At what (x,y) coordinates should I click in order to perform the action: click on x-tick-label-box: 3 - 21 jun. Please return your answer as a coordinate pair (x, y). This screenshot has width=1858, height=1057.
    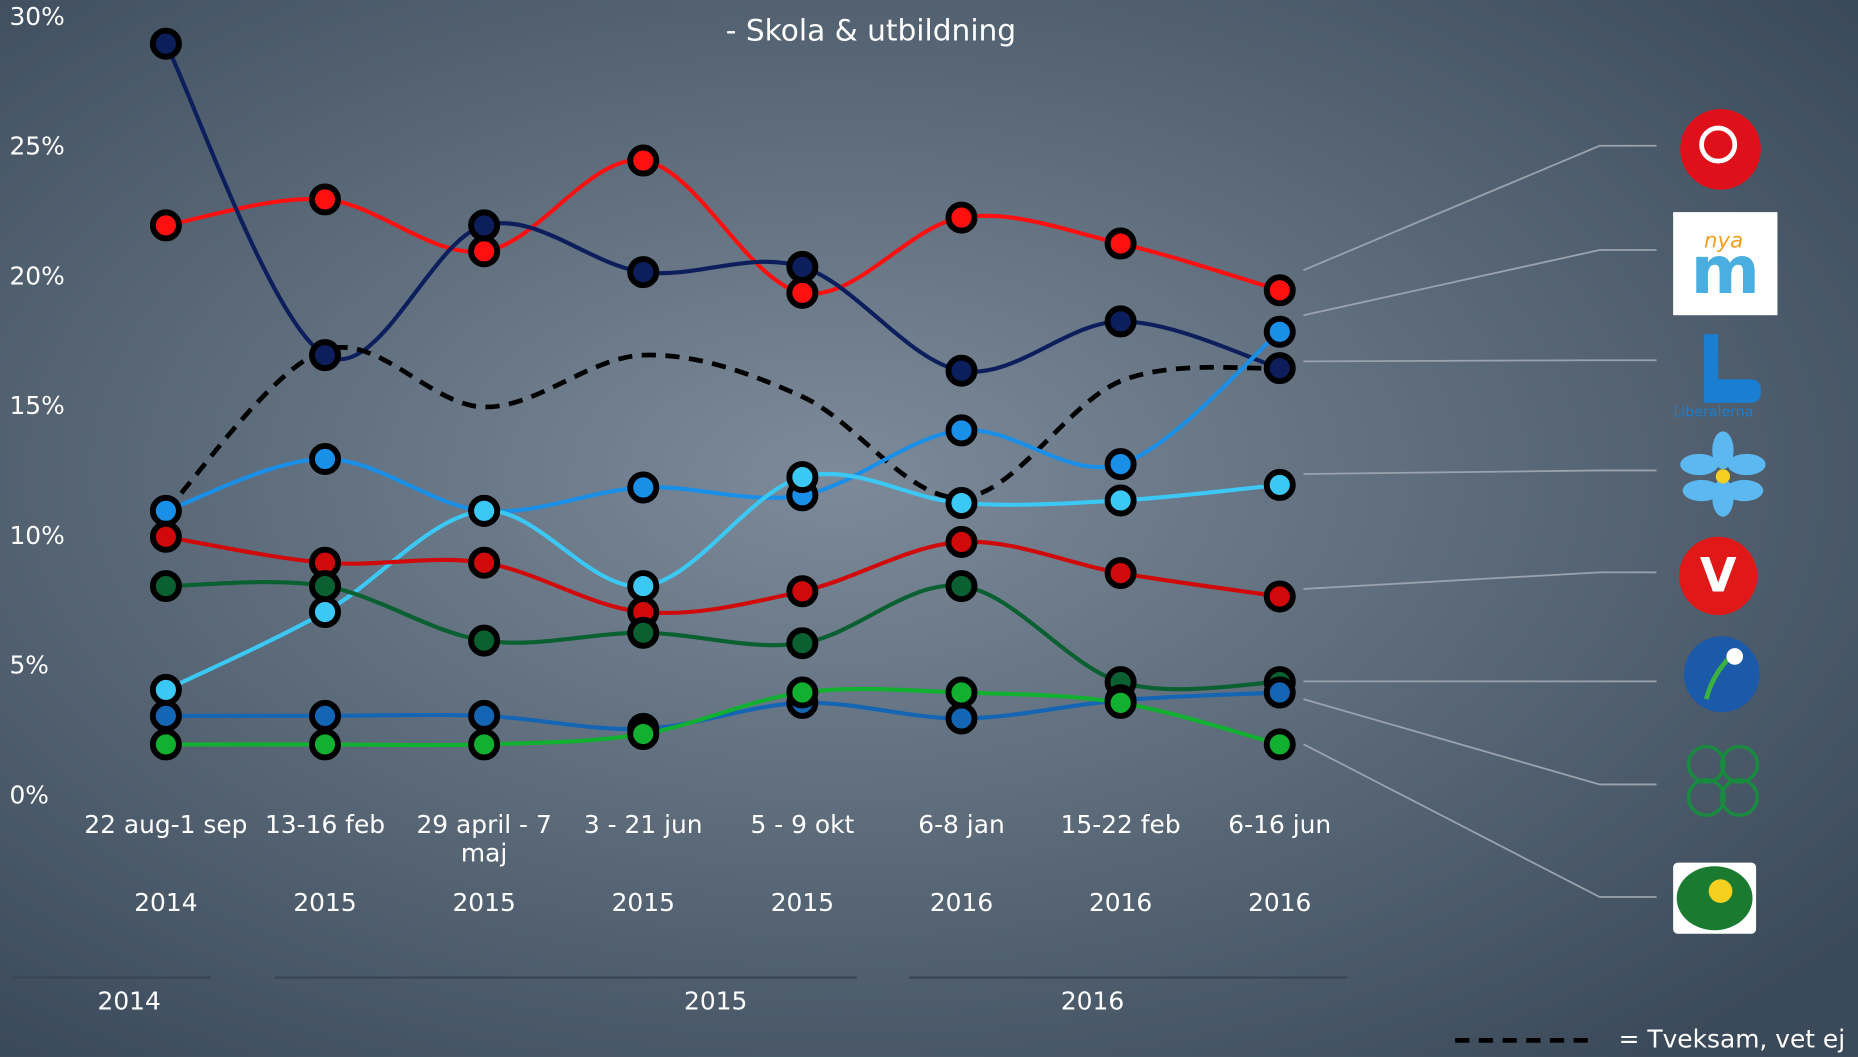
    Looking at the image, I should click on (643, 824).